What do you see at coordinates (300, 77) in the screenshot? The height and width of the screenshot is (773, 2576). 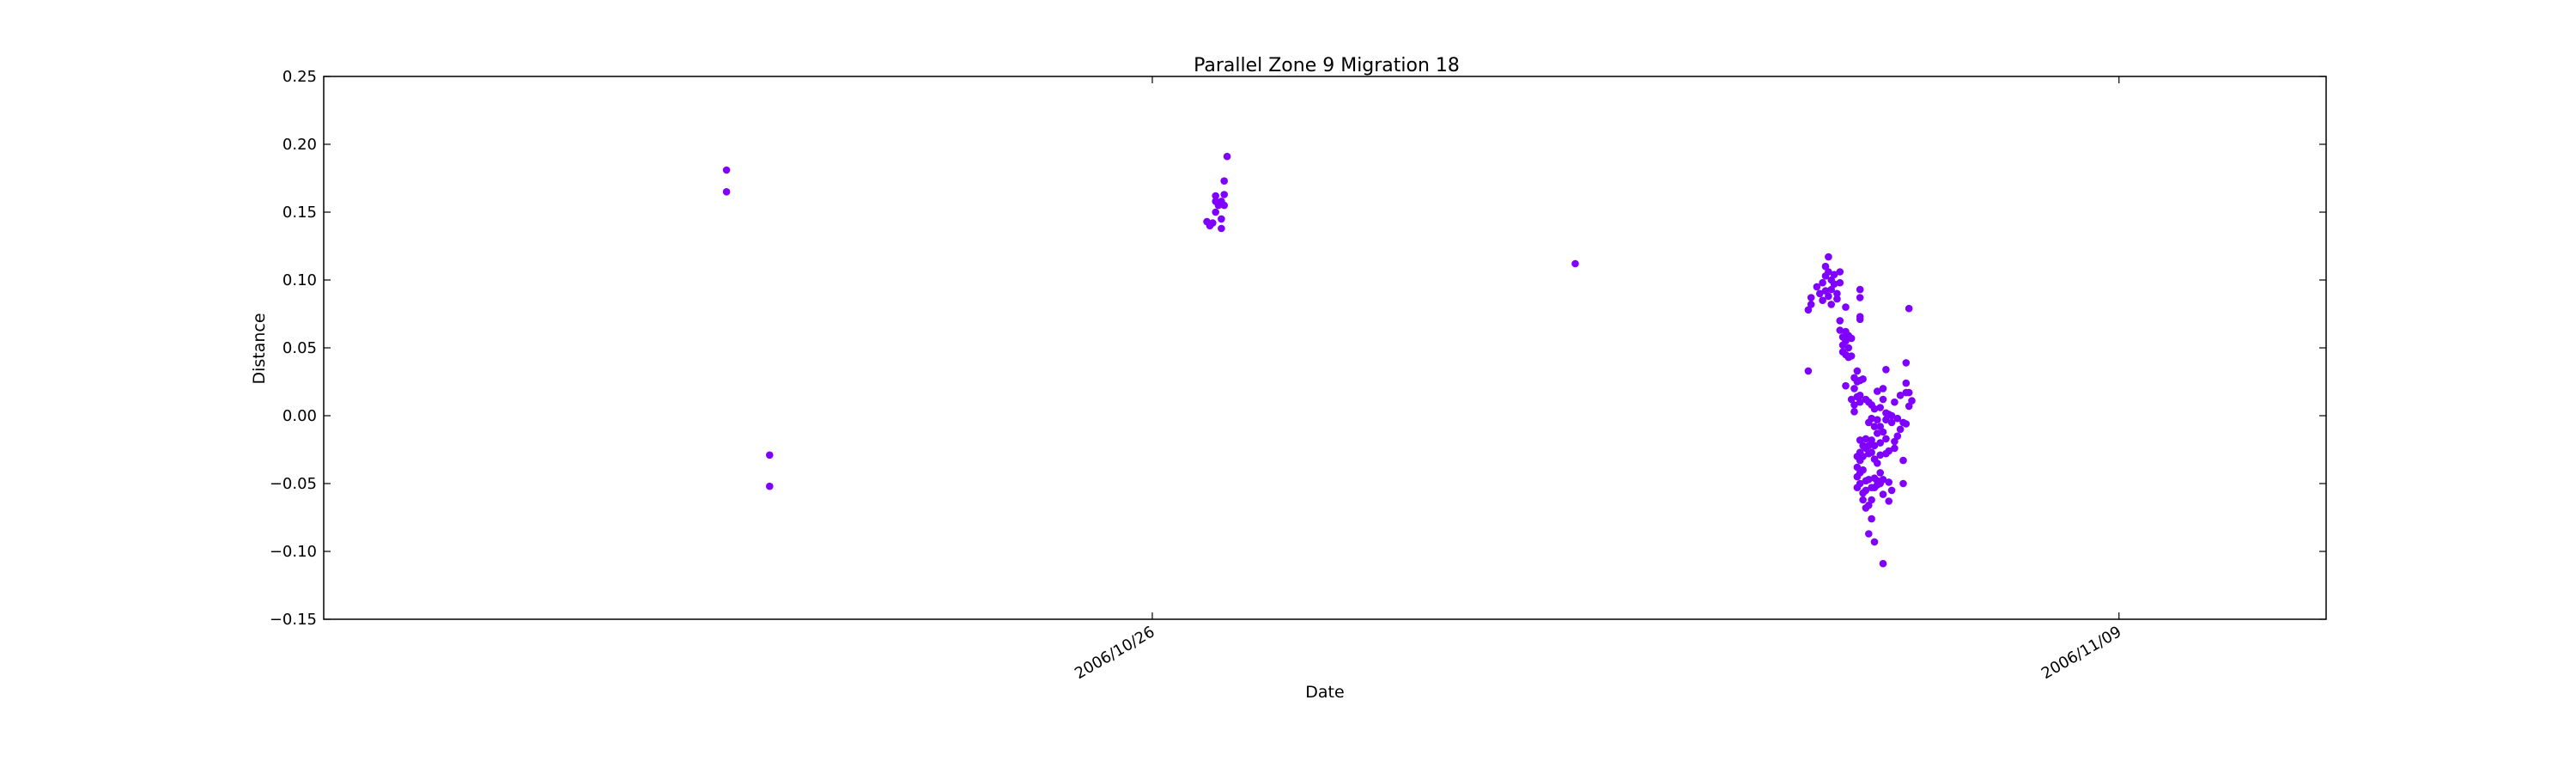 I see `y-tick-label: 0.25` at bounding box center [300, 77].